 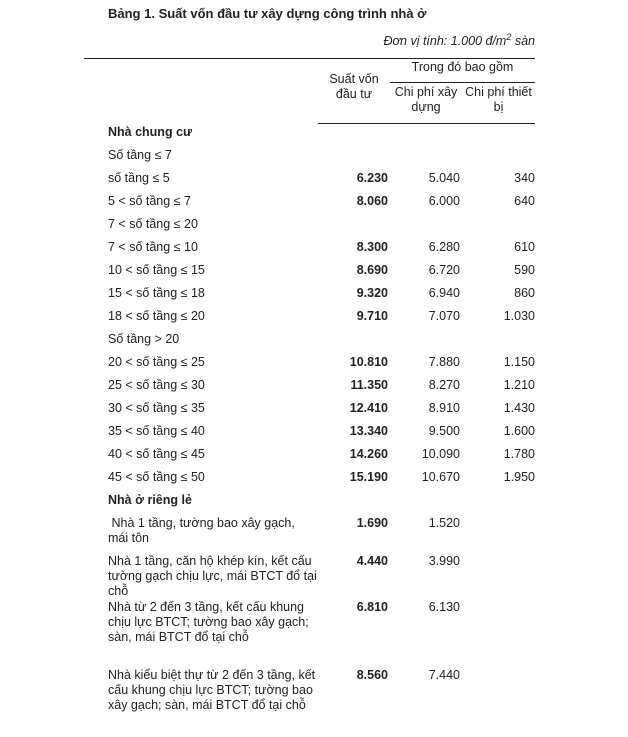 I want to click on cell-v1: 15.190, so click(x=368, y=477).